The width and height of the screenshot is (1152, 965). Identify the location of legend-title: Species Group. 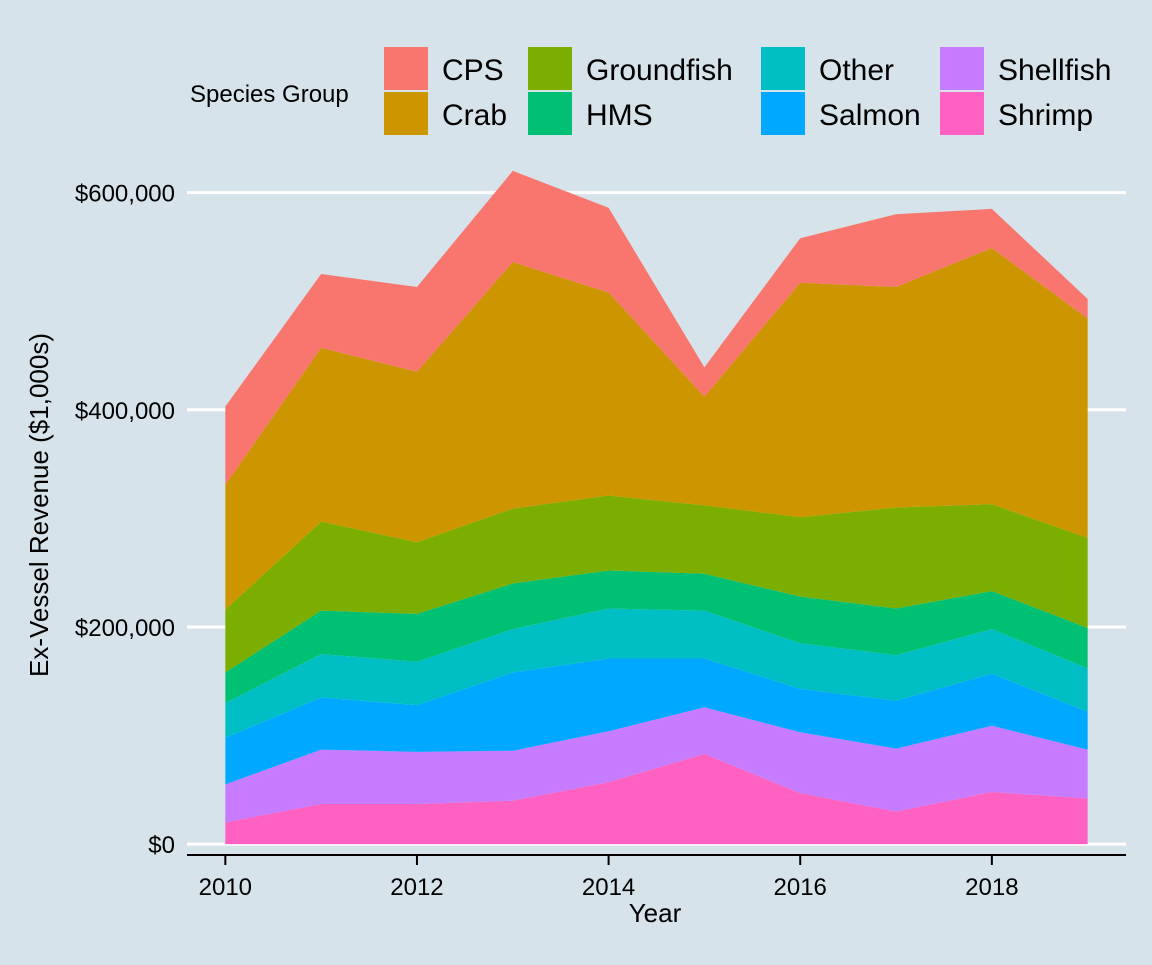
(269, 94).